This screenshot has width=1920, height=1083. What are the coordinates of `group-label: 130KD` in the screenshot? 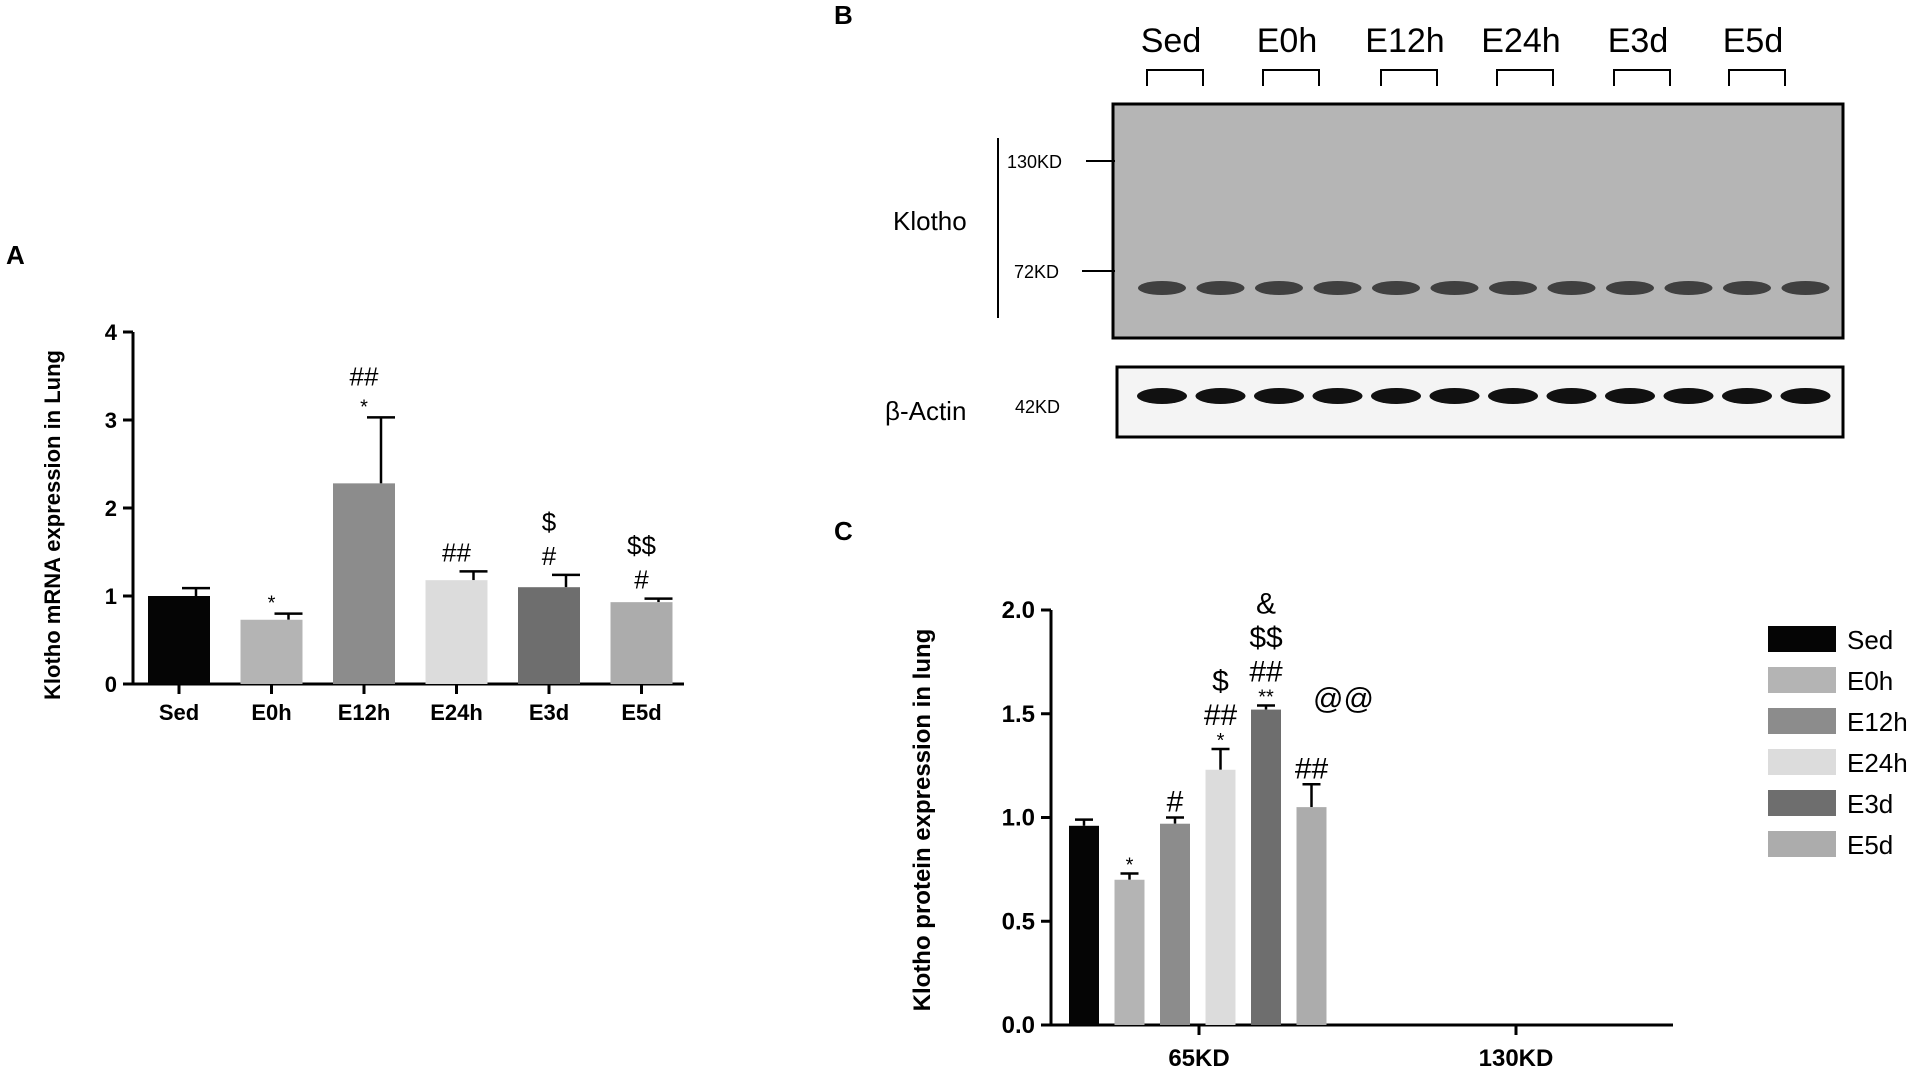 It's located at (1516, 1058).